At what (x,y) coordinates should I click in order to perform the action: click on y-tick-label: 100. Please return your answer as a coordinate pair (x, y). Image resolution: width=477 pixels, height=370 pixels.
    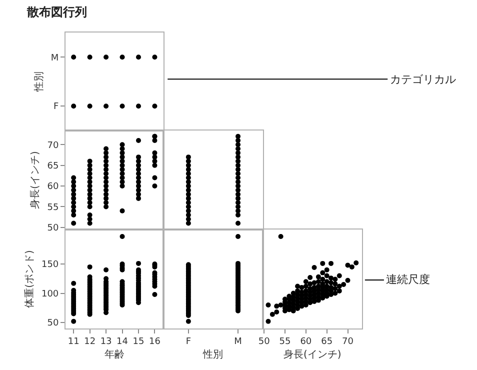
    Looking at the image, I should click on (50, 294).